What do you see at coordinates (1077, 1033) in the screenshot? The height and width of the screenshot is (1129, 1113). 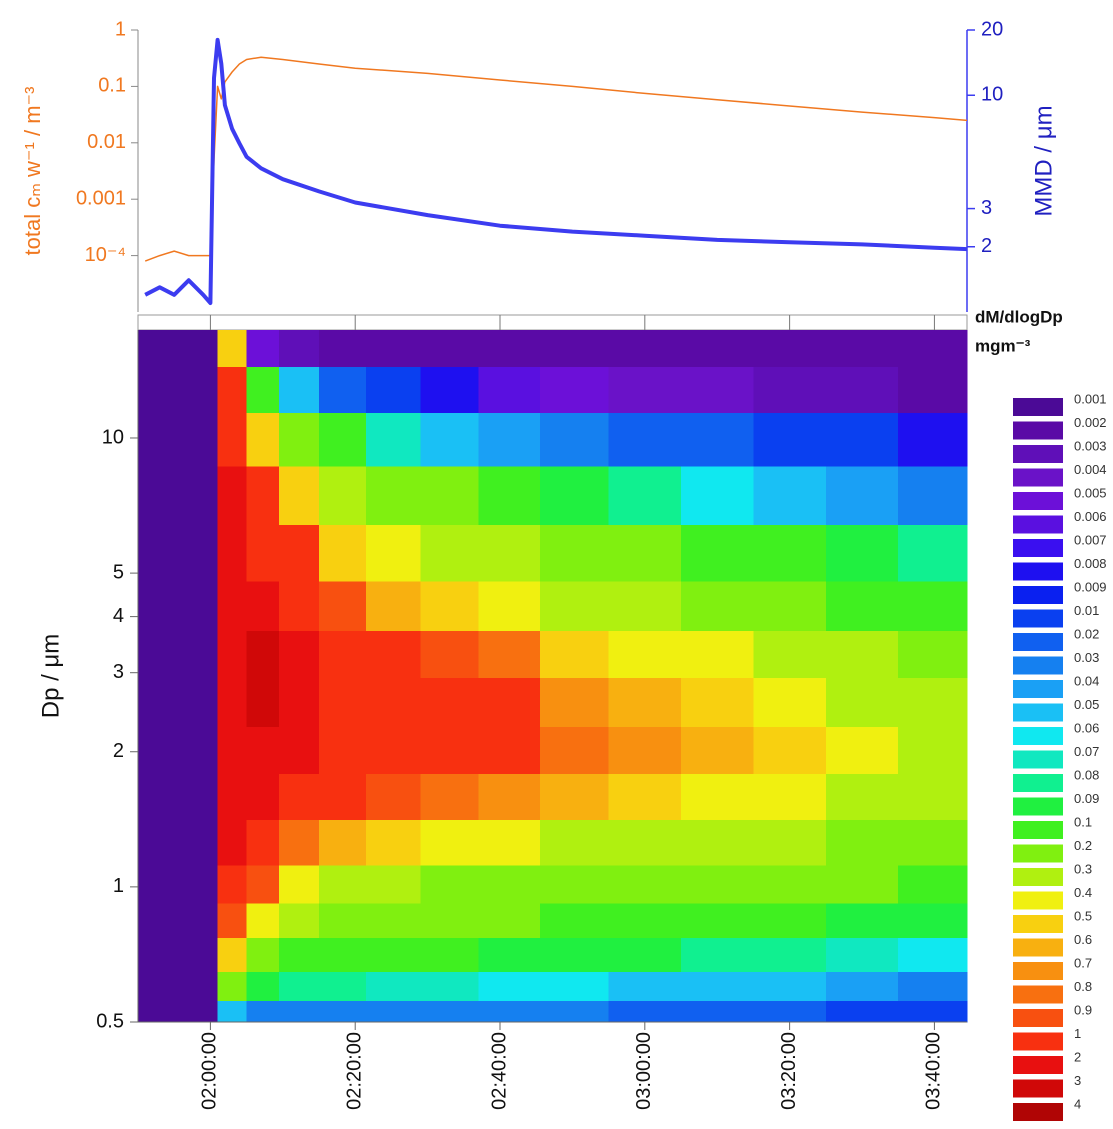 I see `colorbar-label: 1` at bounding box center [1077, 1033].